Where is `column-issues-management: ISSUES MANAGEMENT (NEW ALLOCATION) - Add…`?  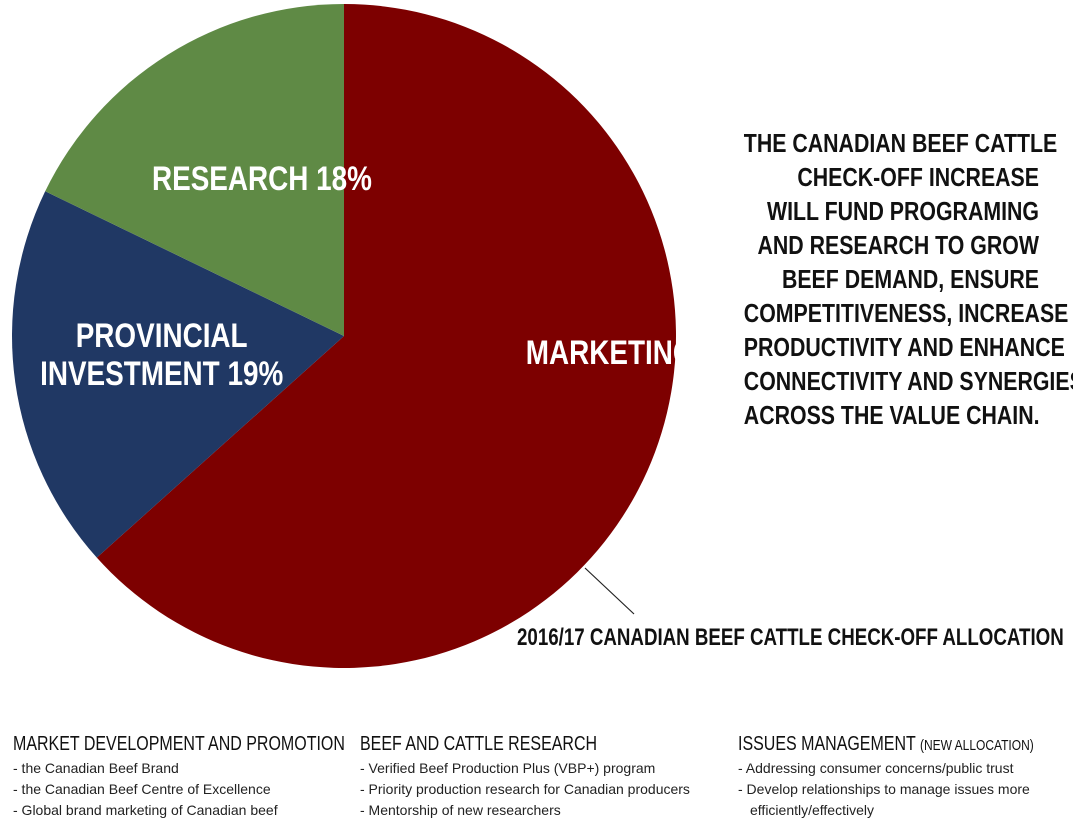
column-issues-management: ISSUES MANAGEMENT (NEW ALLOCATION) - Add… is located at coordinates (905, 776).